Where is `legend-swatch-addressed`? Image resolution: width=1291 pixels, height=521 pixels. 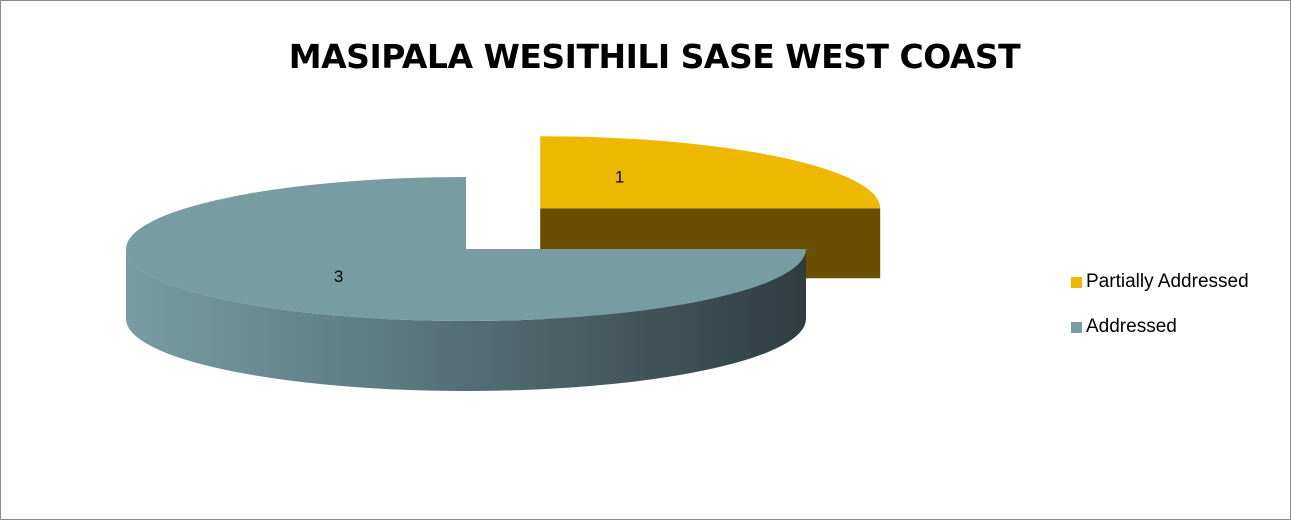 legend-swatch-addressed is located at coordinates (1076, 327).